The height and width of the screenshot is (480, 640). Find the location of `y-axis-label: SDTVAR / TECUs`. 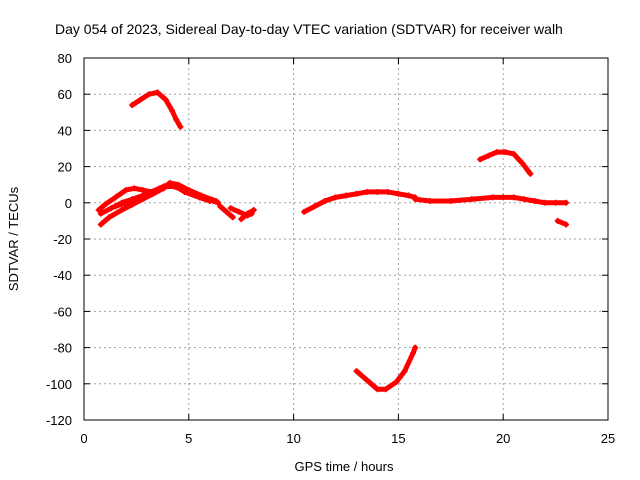

y-axis-label: SDTVAR / TECUs is located at coordinates (13, 238).